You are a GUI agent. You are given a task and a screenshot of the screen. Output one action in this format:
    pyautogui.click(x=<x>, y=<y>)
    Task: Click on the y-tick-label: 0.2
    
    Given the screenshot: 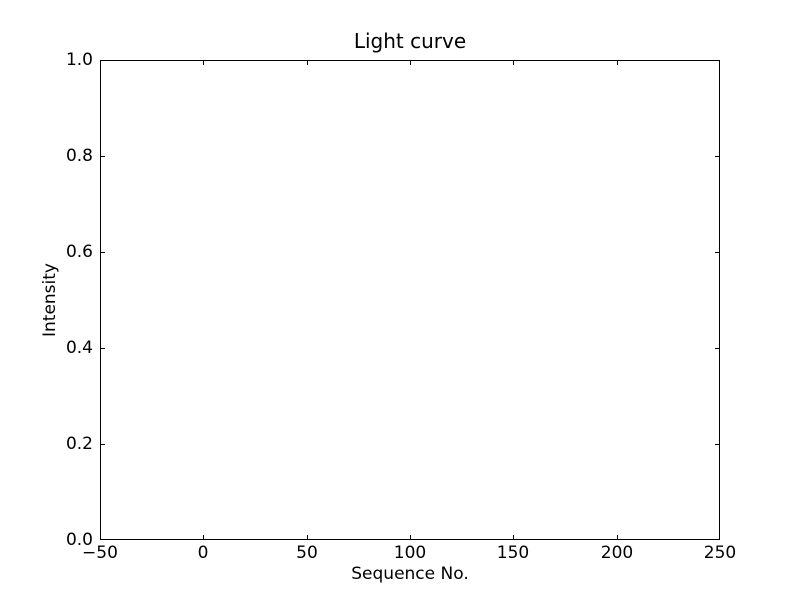 What is the action you would take?
    pyautogui.click(x=79, y=444)
    